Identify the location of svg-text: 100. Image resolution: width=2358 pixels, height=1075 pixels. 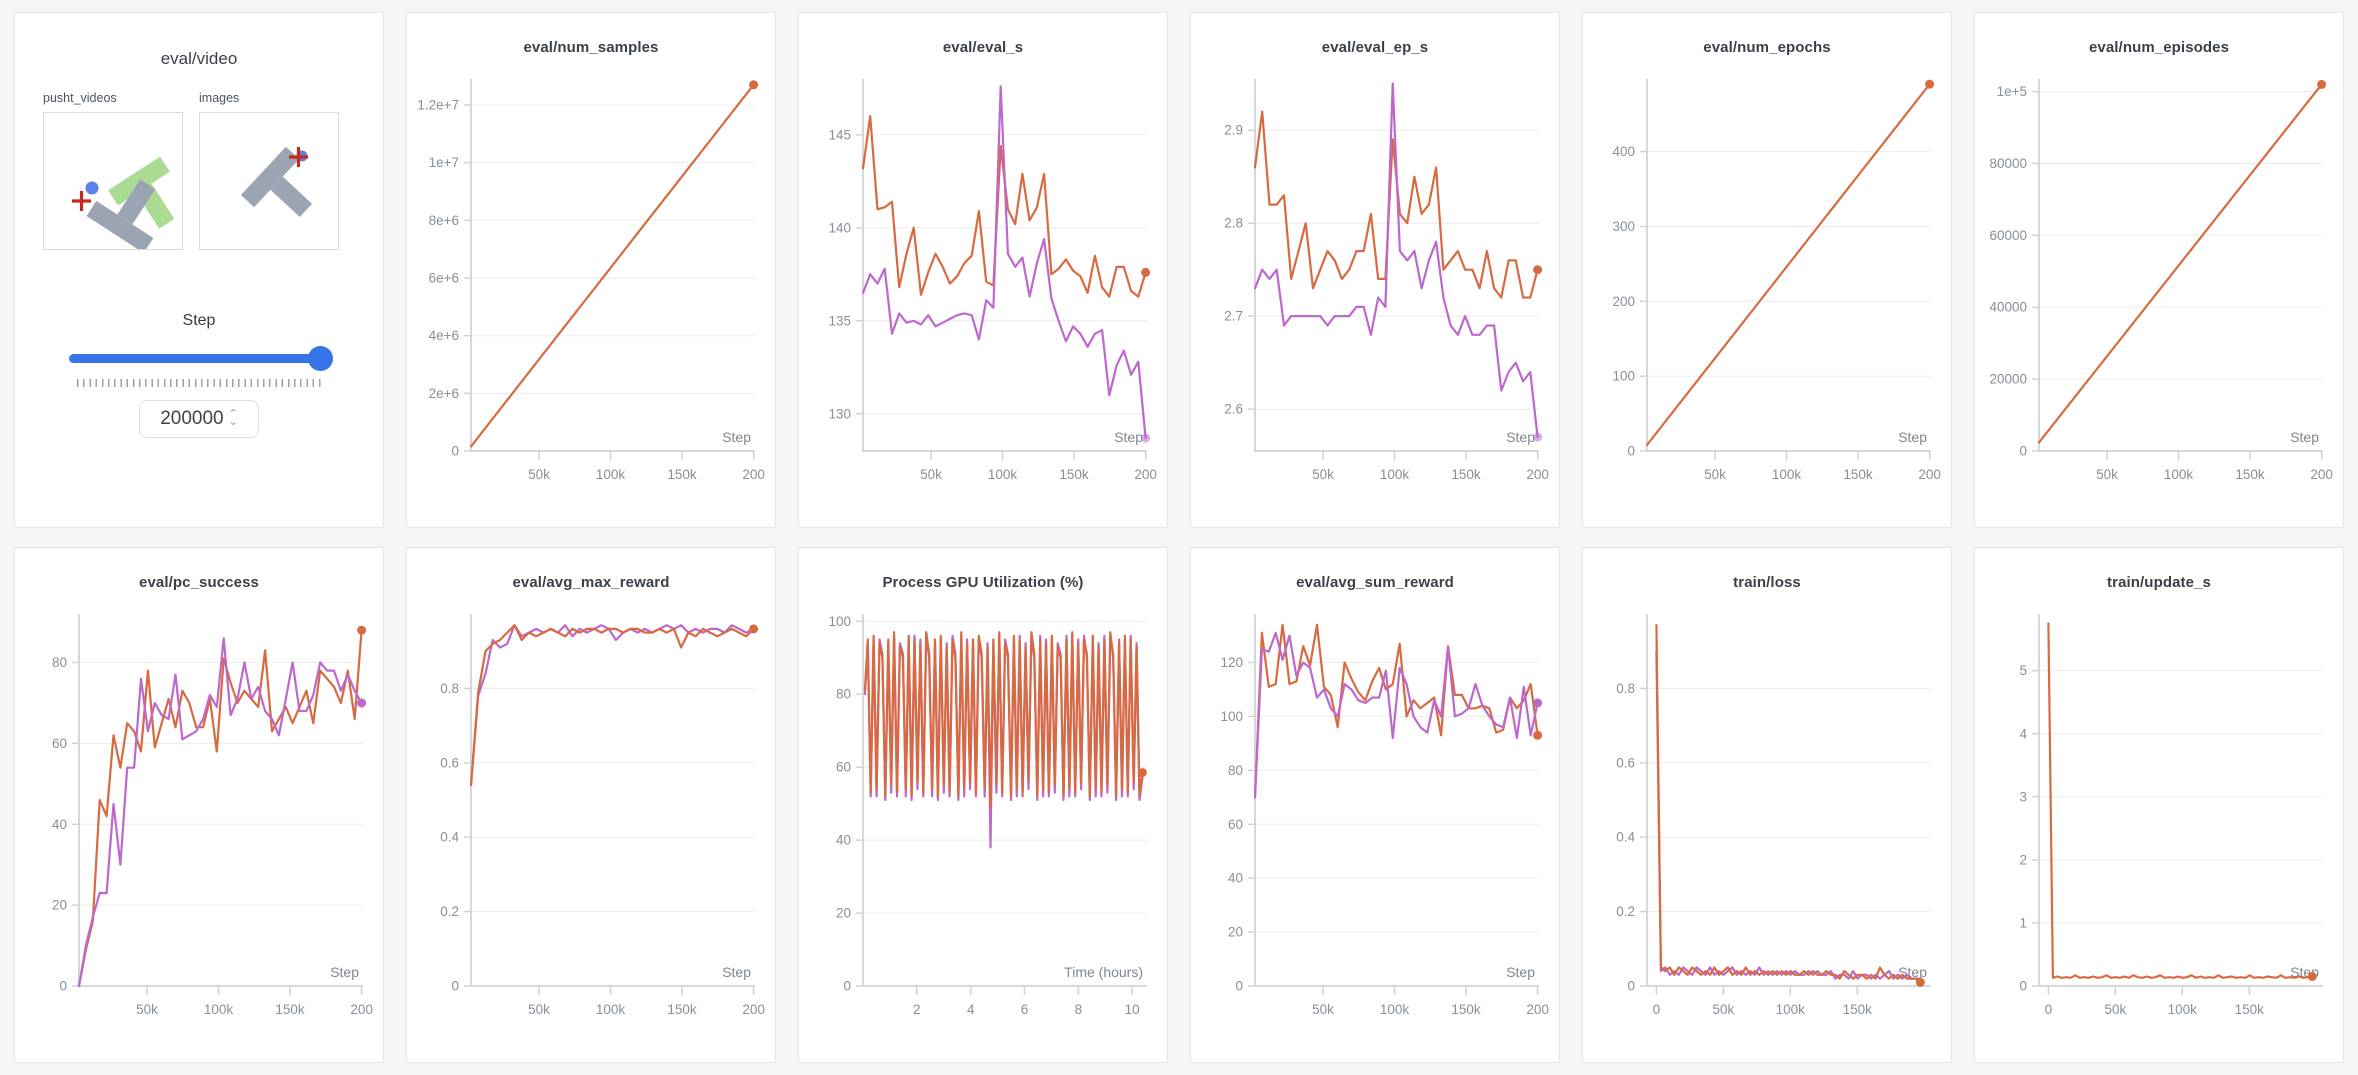
(1623, 376).